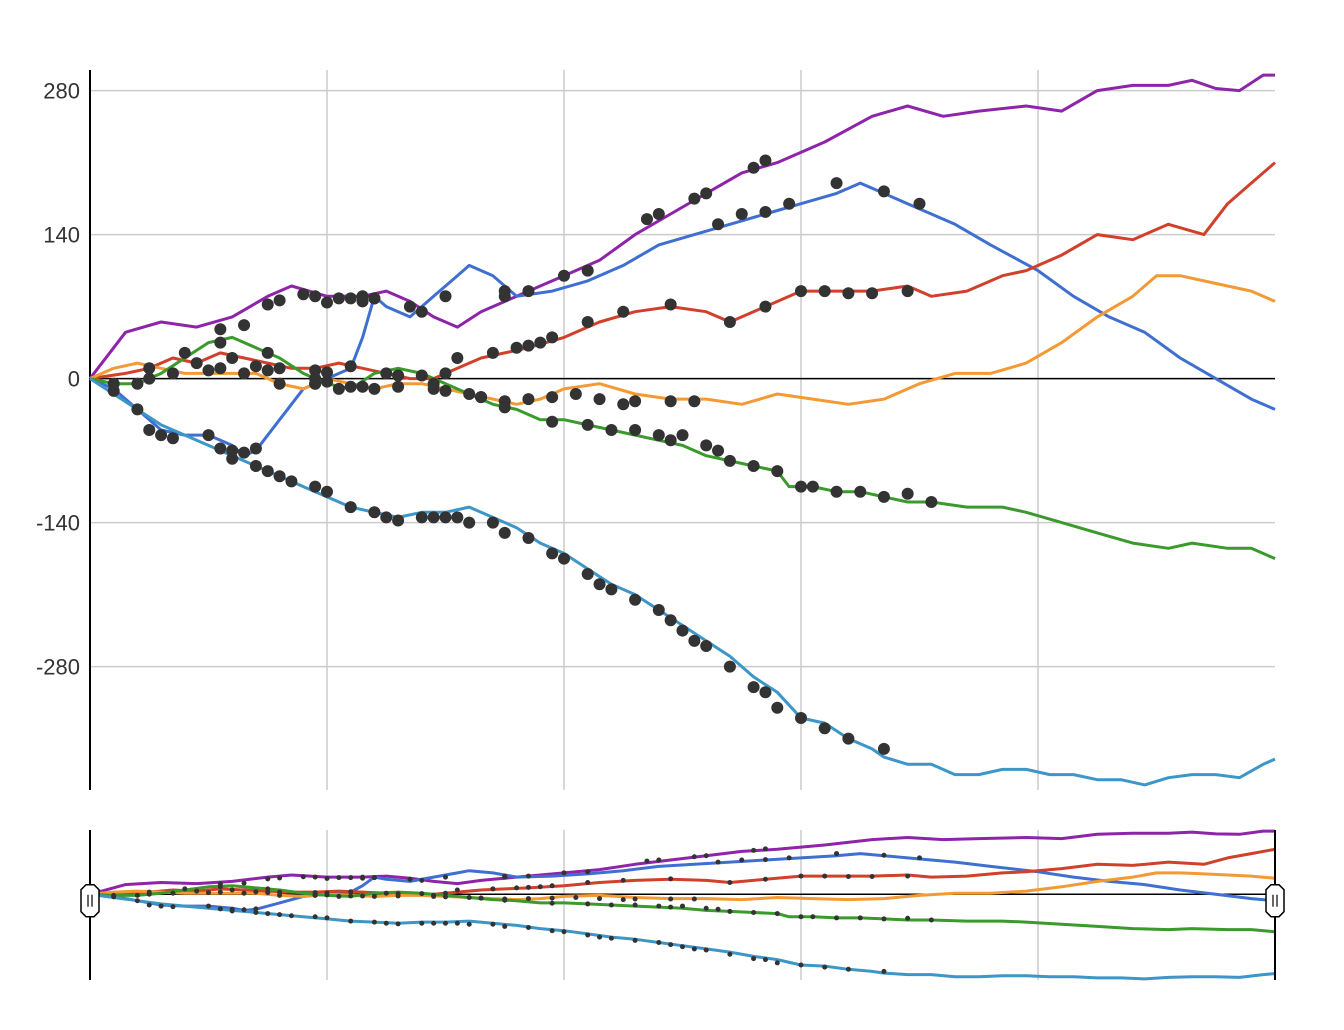 Image resolution: width=1344 pixels, height=1030 pixels. What do you see at coordinates (58, 523) in the screenshot?
I see `y-tick-label: -140` at bounding box center [58, 523].